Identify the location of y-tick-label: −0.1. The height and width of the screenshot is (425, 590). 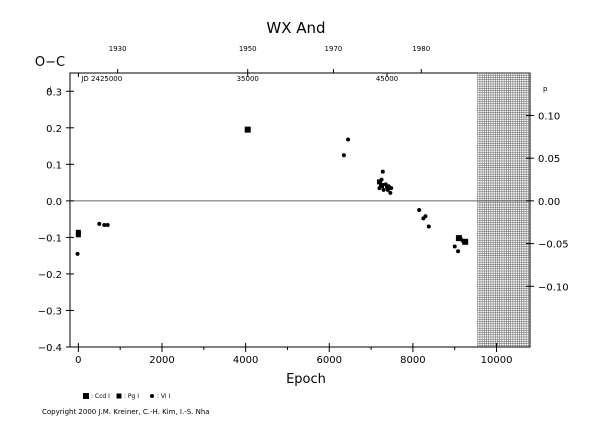
(50, 238).